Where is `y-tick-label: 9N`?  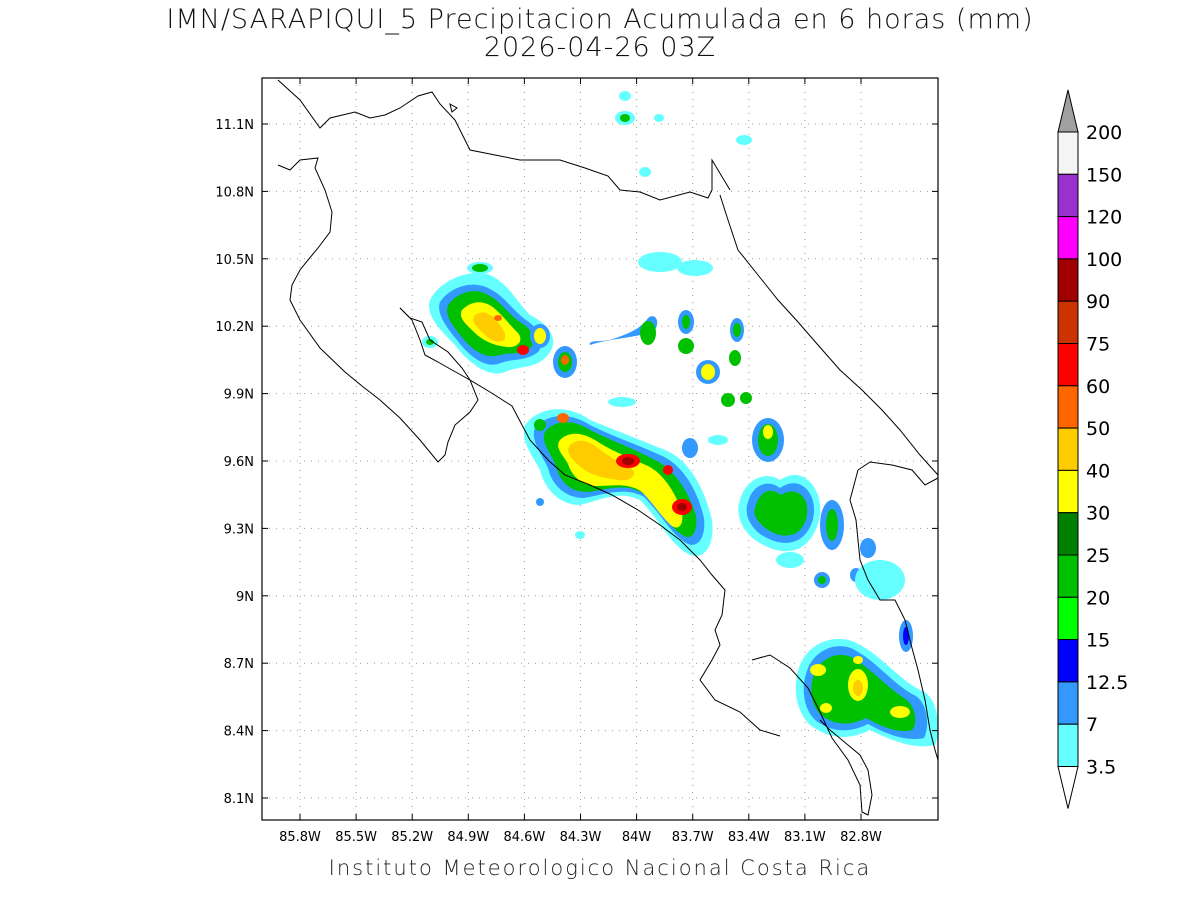 y-tick-label: 9N is located at coordinates (245, 597).